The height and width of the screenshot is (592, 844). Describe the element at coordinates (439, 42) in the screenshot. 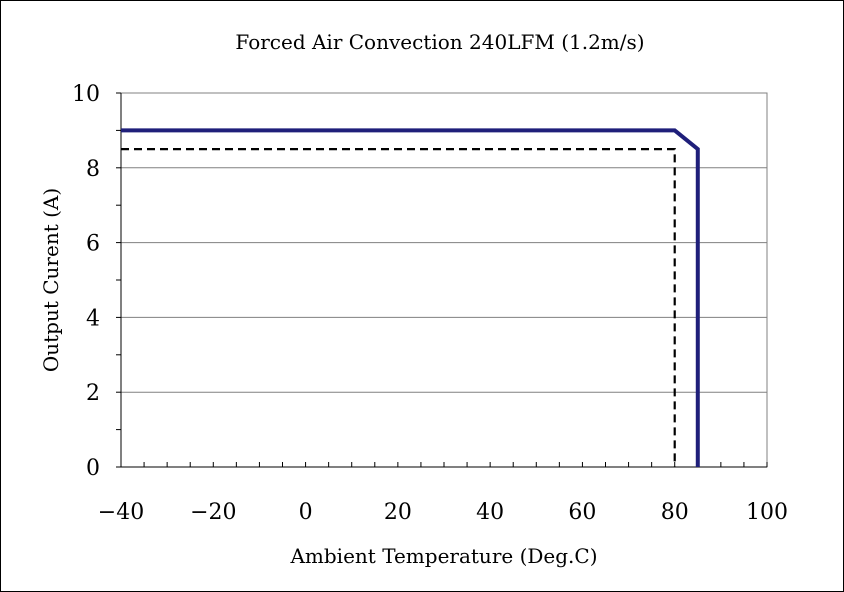

I see `chart-title: Forced Air Convection 240LFM (1.2m/s)` at that location.